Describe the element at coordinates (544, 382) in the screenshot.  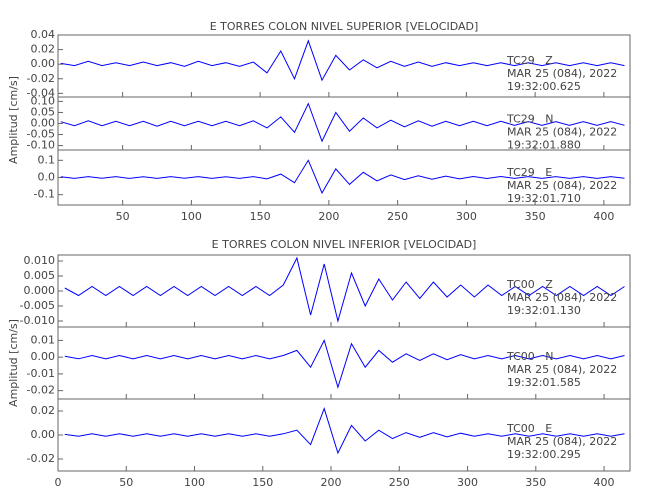
I see `time-label: 19:32:01.585` at that location.